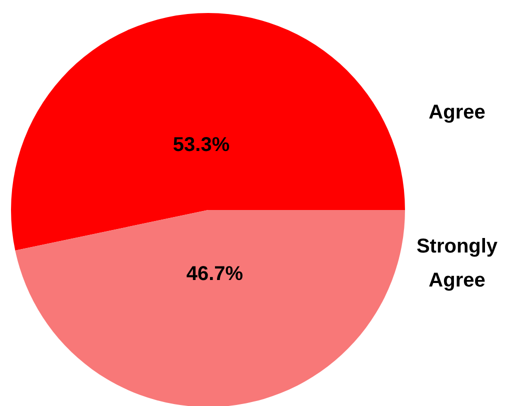  I want to click on data-label: 53.3%, so click(201, 145).